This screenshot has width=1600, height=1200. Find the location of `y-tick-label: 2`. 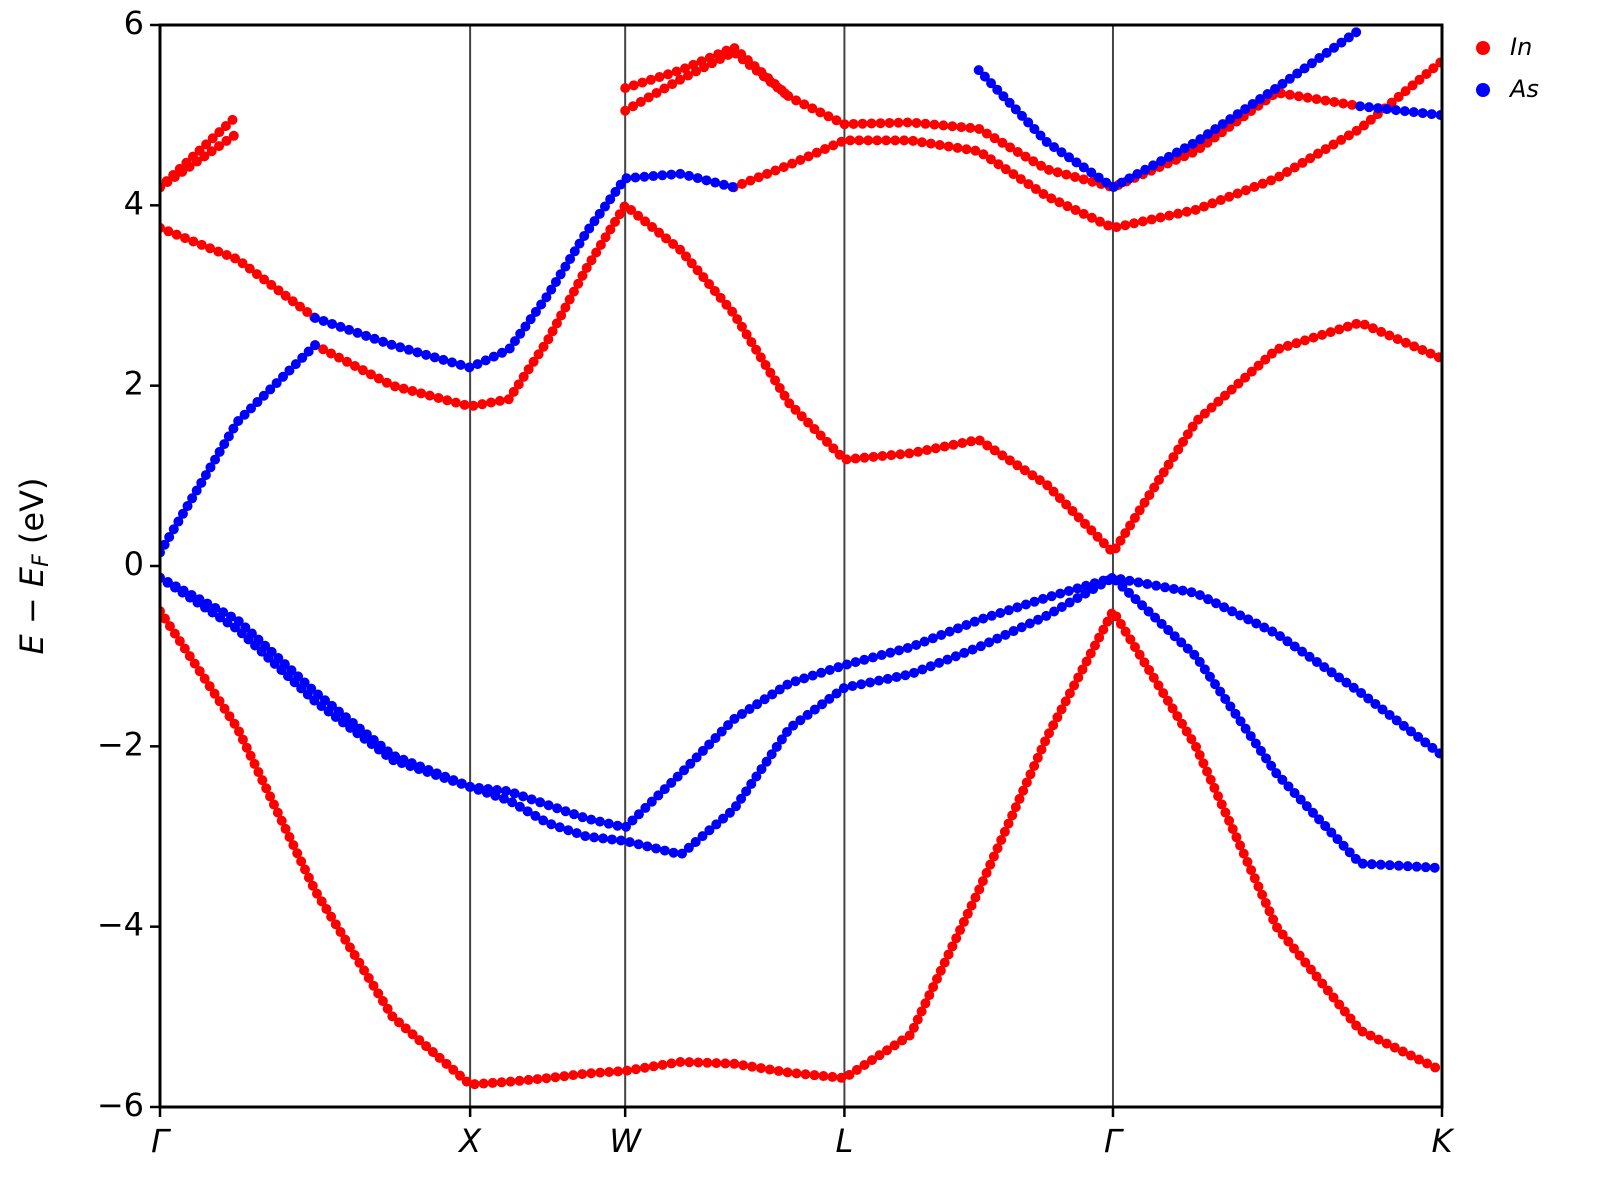

y-tick-label: 2 is located at coordinates (134, 384).